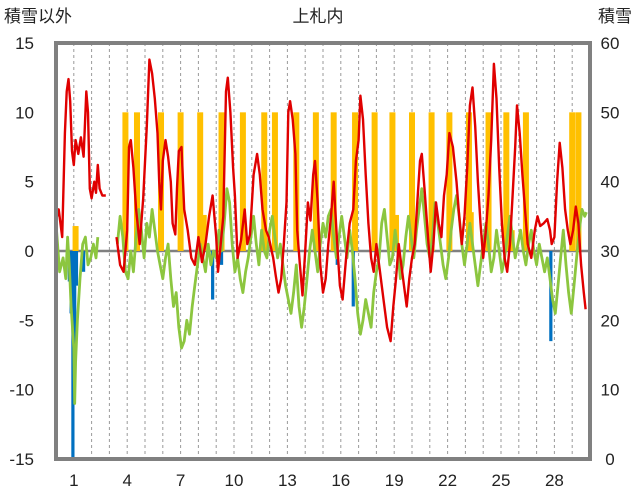  I want to click on x-tick-label: 28, so click(554, 480).